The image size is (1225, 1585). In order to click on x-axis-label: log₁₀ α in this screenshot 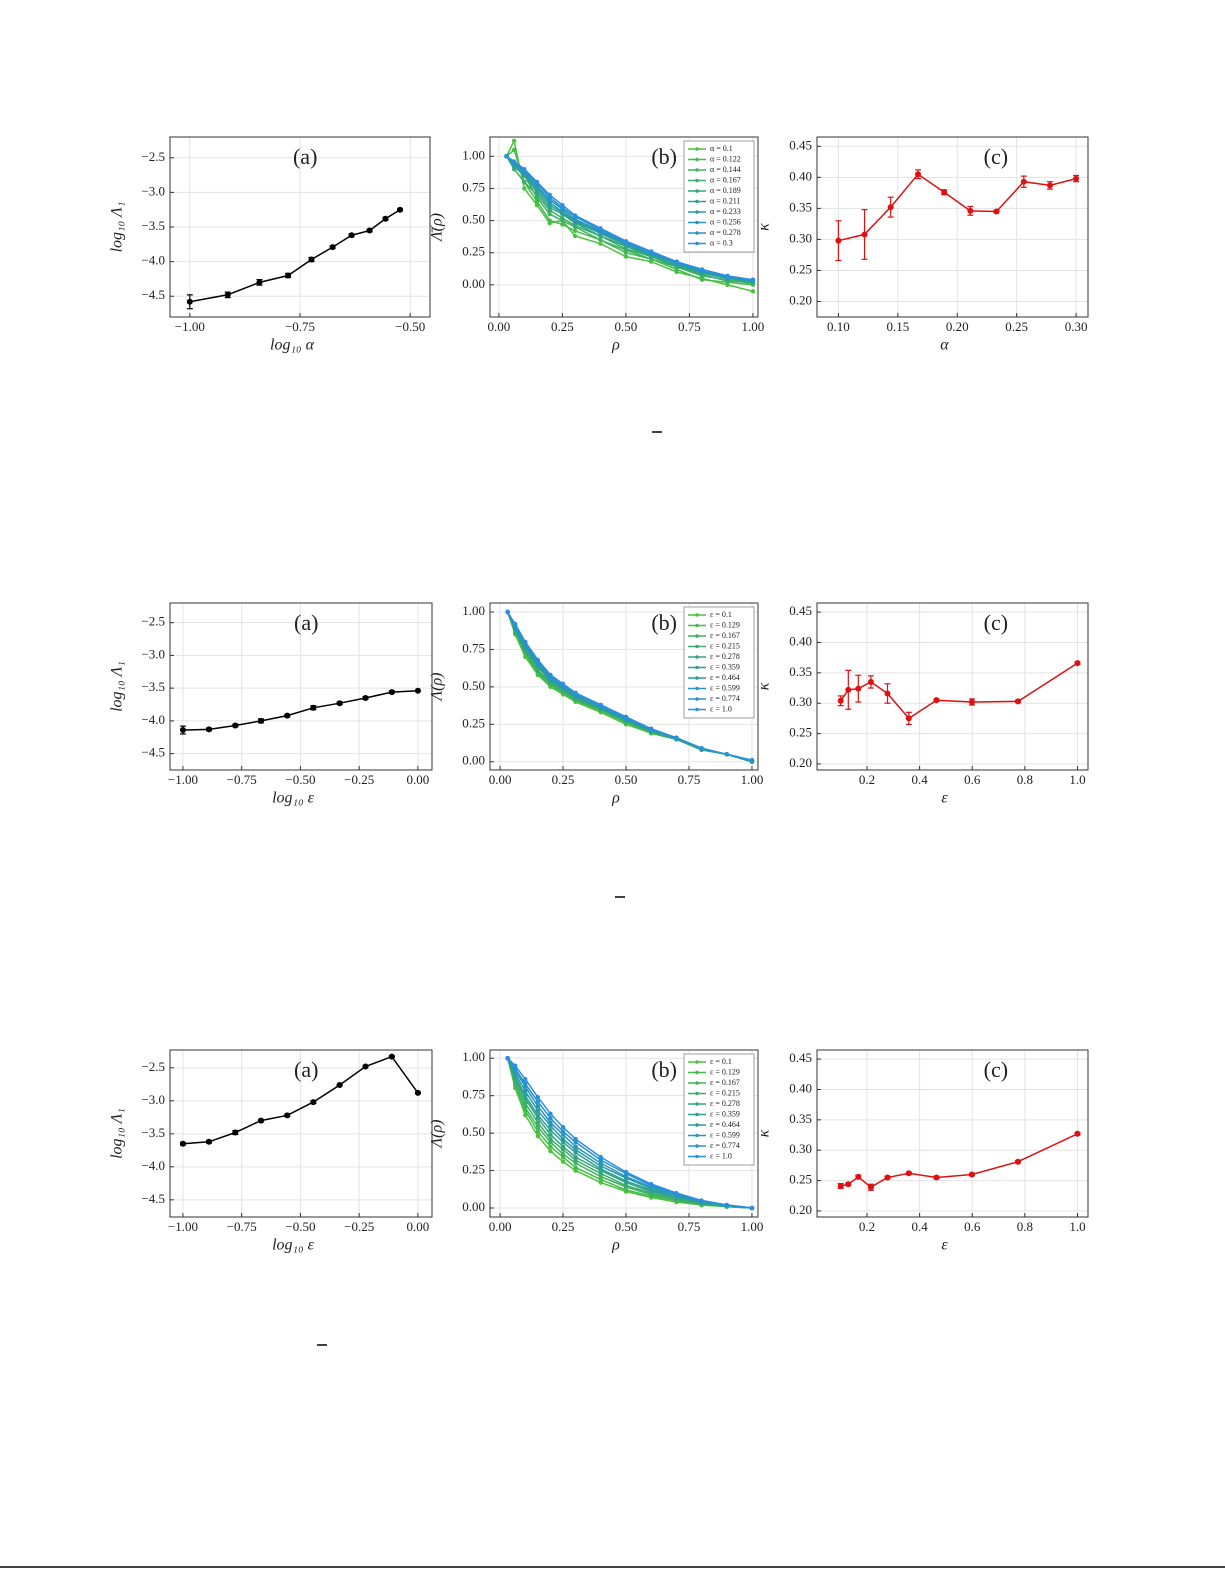, I will do `click(292, 345)`.